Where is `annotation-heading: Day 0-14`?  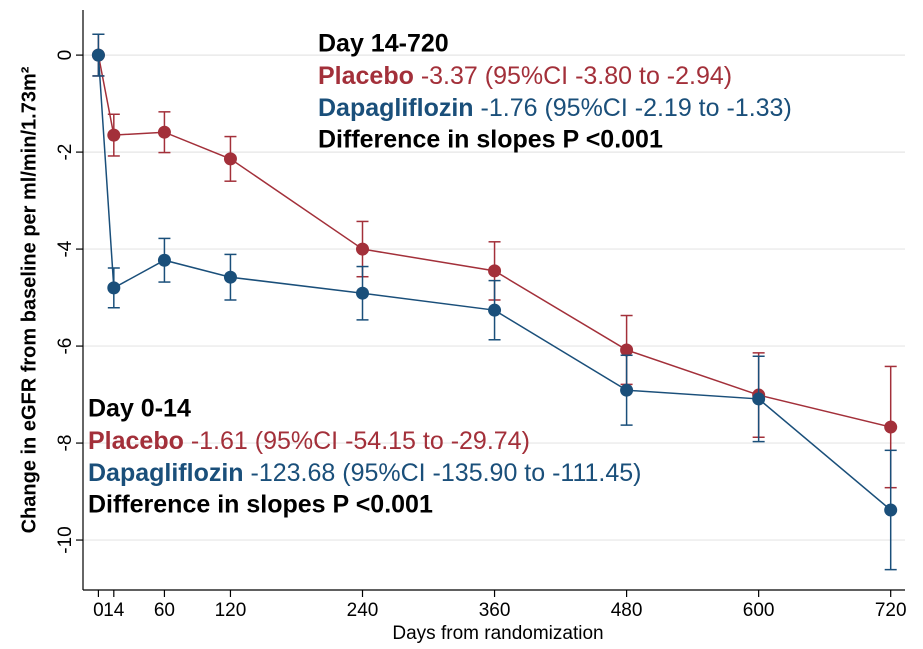 annotation-heading: Day 0-14 is located at coordinates (139, 409).